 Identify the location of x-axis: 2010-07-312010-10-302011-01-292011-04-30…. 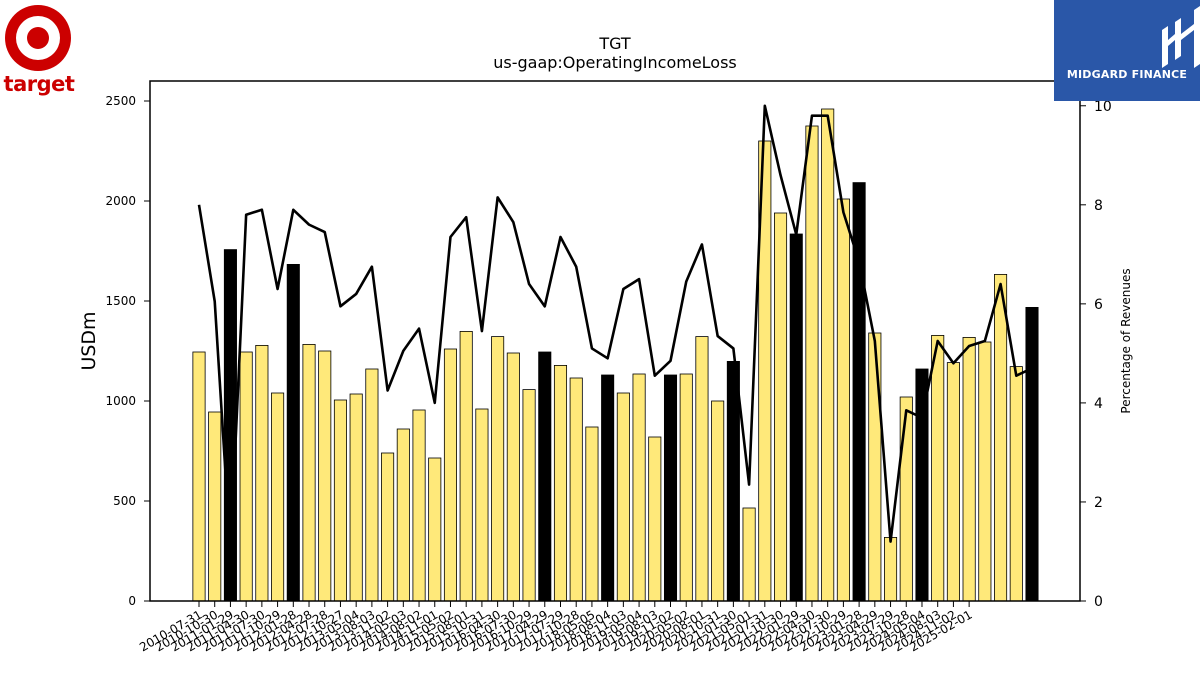
(556, 627).